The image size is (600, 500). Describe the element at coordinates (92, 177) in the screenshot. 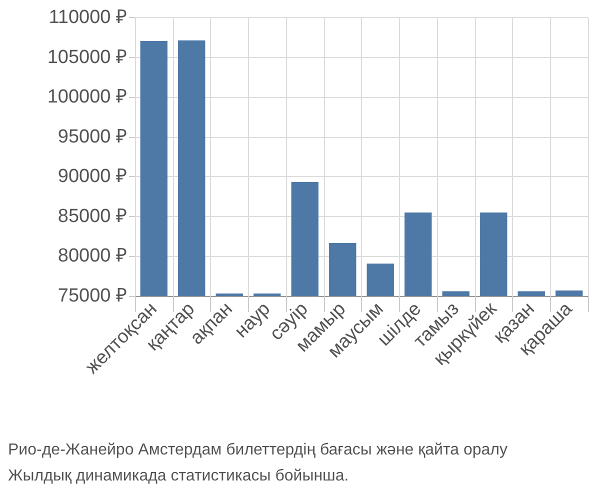

I see `y-tick-label: 90000 ₽` at that location.